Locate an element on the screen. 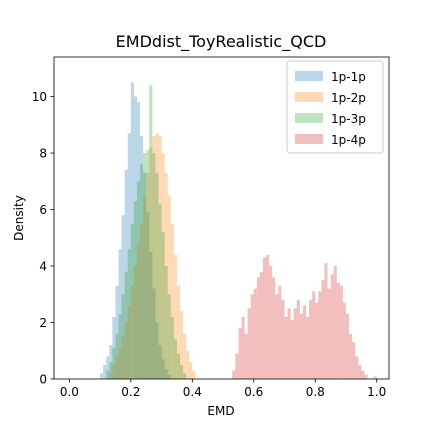 Image resolution: width=432 pixels, height=432 pixels. series-1p-1p is located at coordinates (135, 231).